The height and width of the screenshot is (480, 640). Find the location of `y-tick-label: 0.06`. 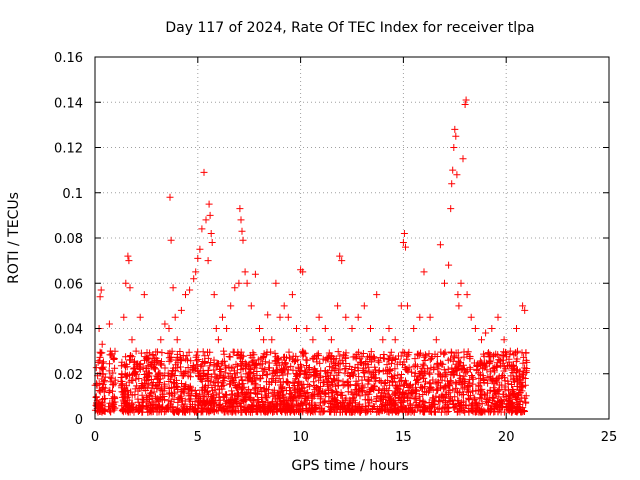

y-tick-label: 0.06 is located at coordinates (68, 284).